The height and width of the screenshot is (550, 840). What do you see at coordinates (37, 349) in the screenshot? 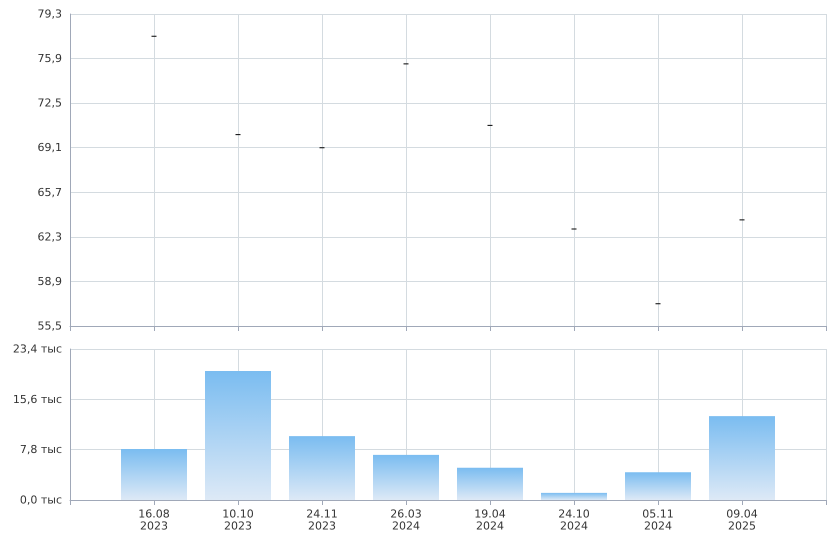
I see `y-tick-label: 23,4 тыс` at bounding box center [37, 349].